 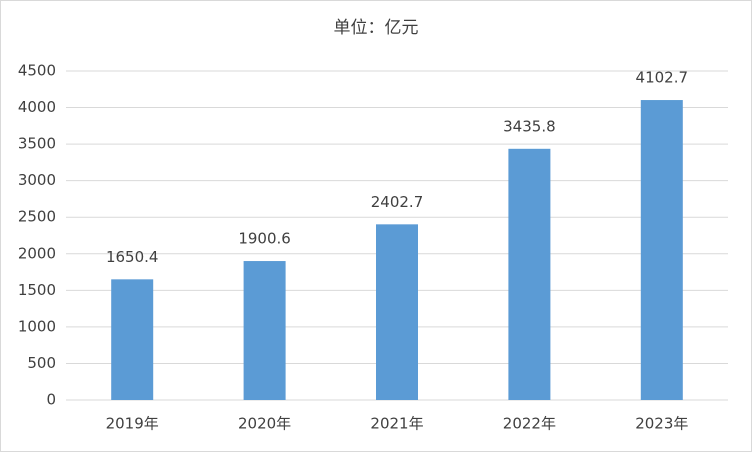 I want to click on y-tick-label: 500, so click(x=41, y=363).